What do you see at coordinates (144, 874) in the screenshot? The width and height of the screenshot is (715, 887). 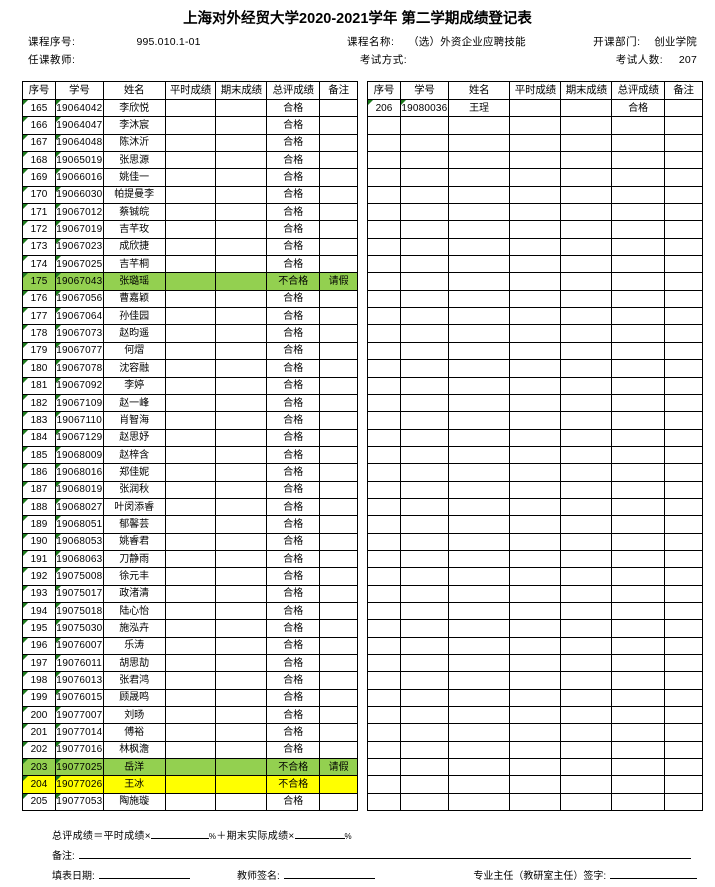 I see `fill-date-blank` at bounding box center [144, 874].